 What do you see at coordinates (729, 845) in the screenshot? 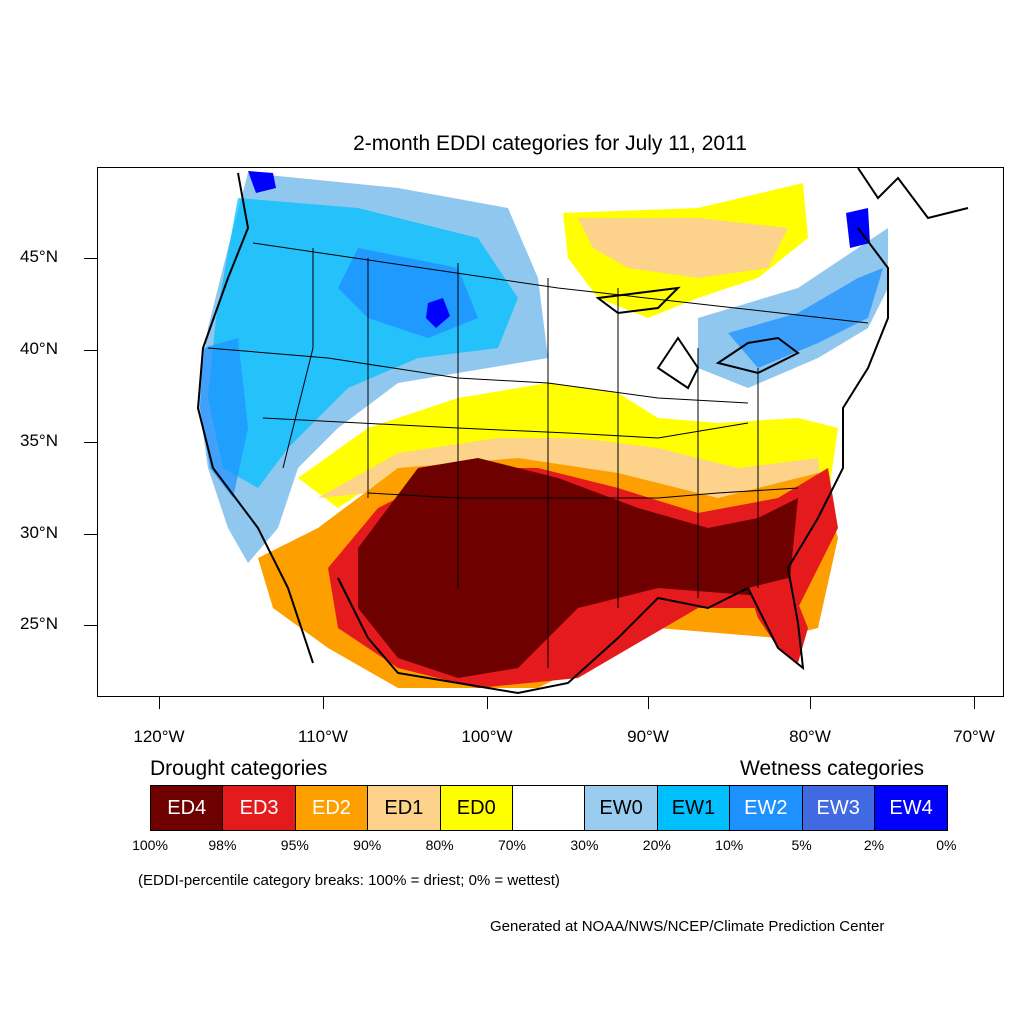
I see `break-label: 10%` at bounding box center [729, 845].